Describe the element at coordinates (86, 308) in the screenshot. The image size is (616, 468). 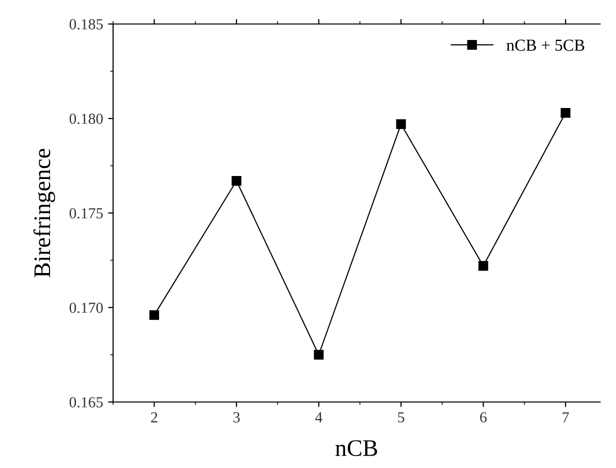
I see `y-tick-label: 0.170` at that location.